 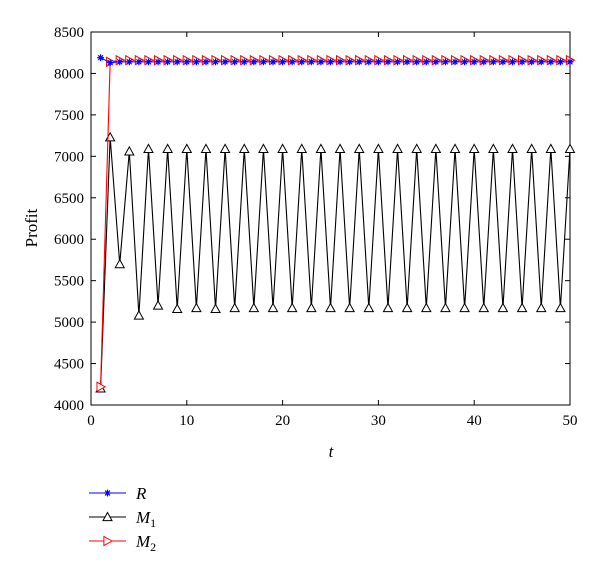 What do you see at coordinates (91, 421) in the screenshot?
I see `x-tick-label: 0` at bounding box center [91, 421].